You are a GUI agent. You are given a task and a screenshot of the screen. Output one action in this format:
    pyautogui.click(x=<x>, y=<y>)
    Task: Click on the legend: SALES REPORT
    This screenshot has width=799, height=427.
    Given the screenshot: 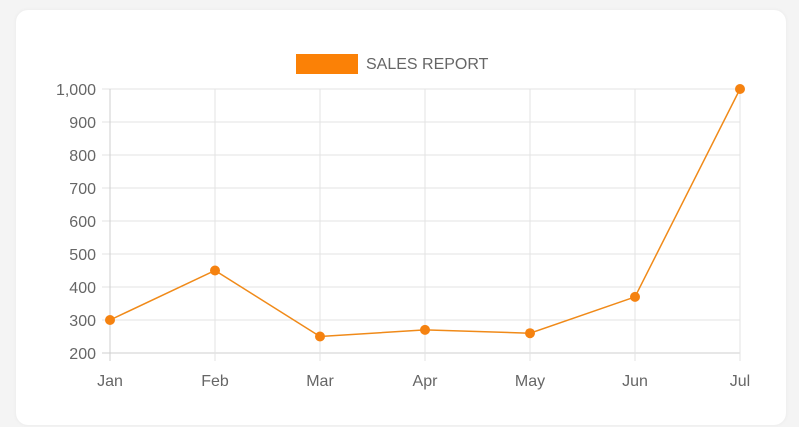 What is the action you would take?
    pyautogui.click(x=392, y=64)
    